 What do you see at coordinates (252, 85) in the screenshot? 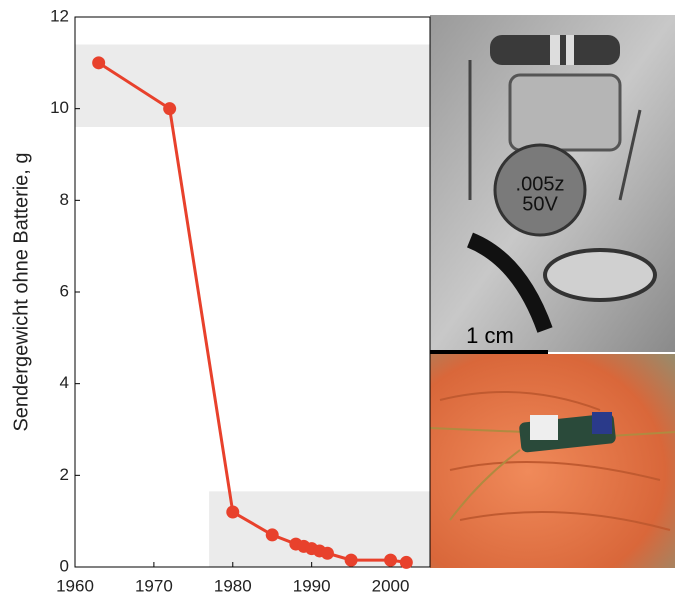
I see `highlight-band` at bounding box center [252, 85].